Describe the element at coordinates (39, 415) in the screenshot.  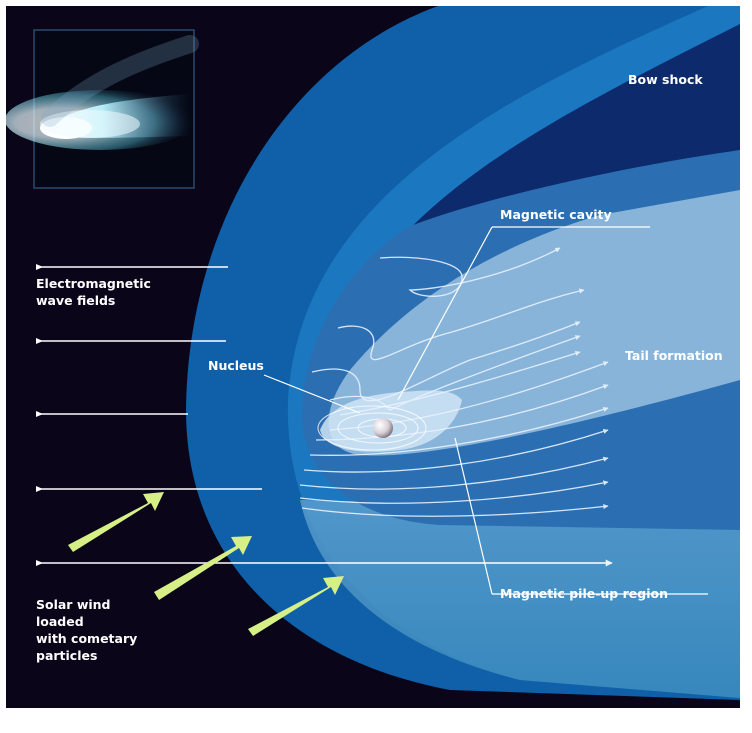
I see `field-line-start-ticks` at that location.